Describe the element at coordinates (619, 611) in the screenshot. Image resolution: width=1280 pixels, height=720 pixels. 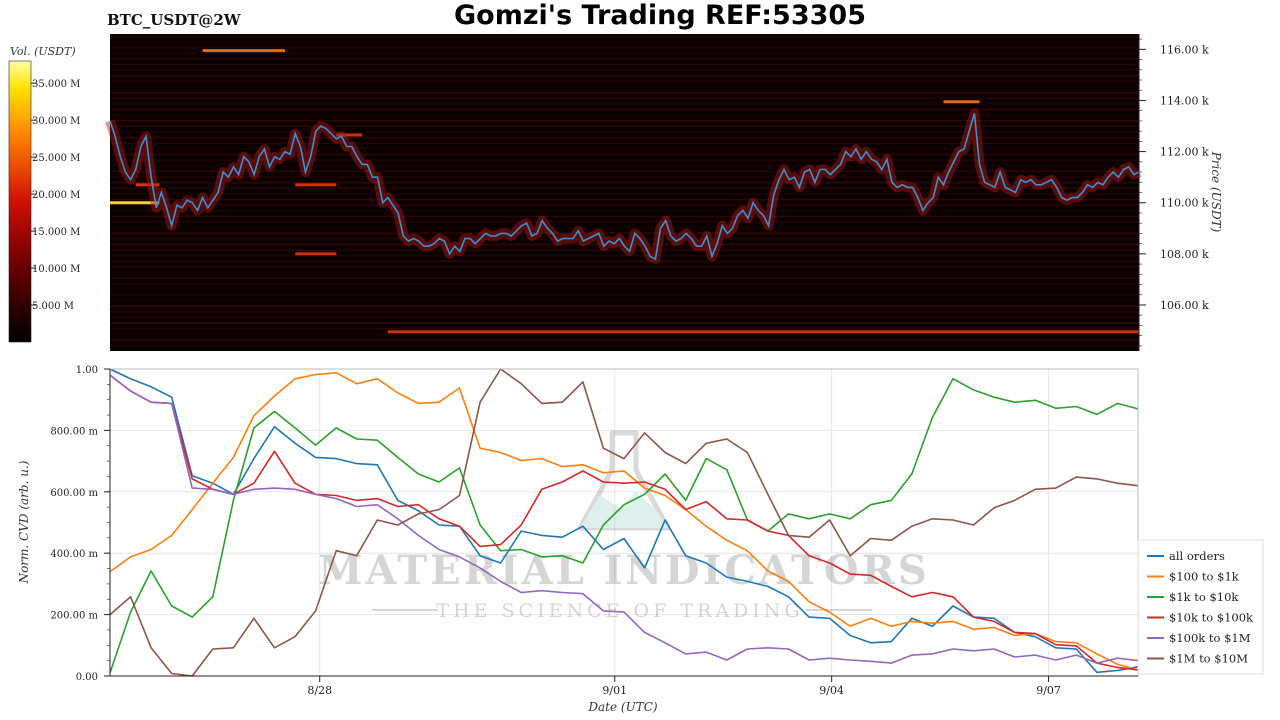
I see `watermark-tagline: THE SCIENCE OF TRADING` at that location.